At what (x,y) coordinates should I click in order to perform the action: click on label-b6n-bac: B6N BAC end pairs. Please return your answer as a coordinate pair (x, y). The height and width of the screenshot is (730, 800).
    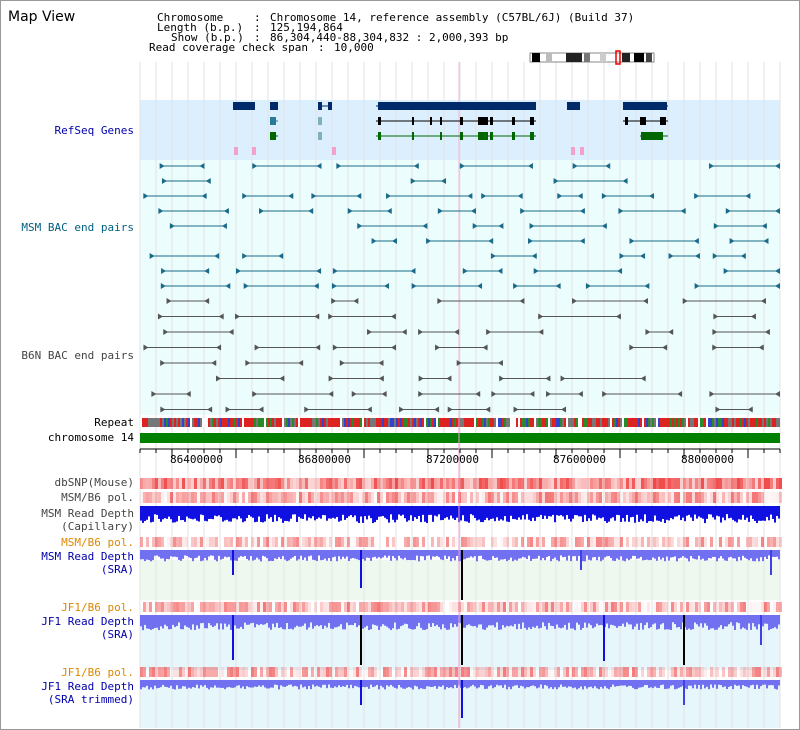
    Looking at the image, I should click on (77, 355).